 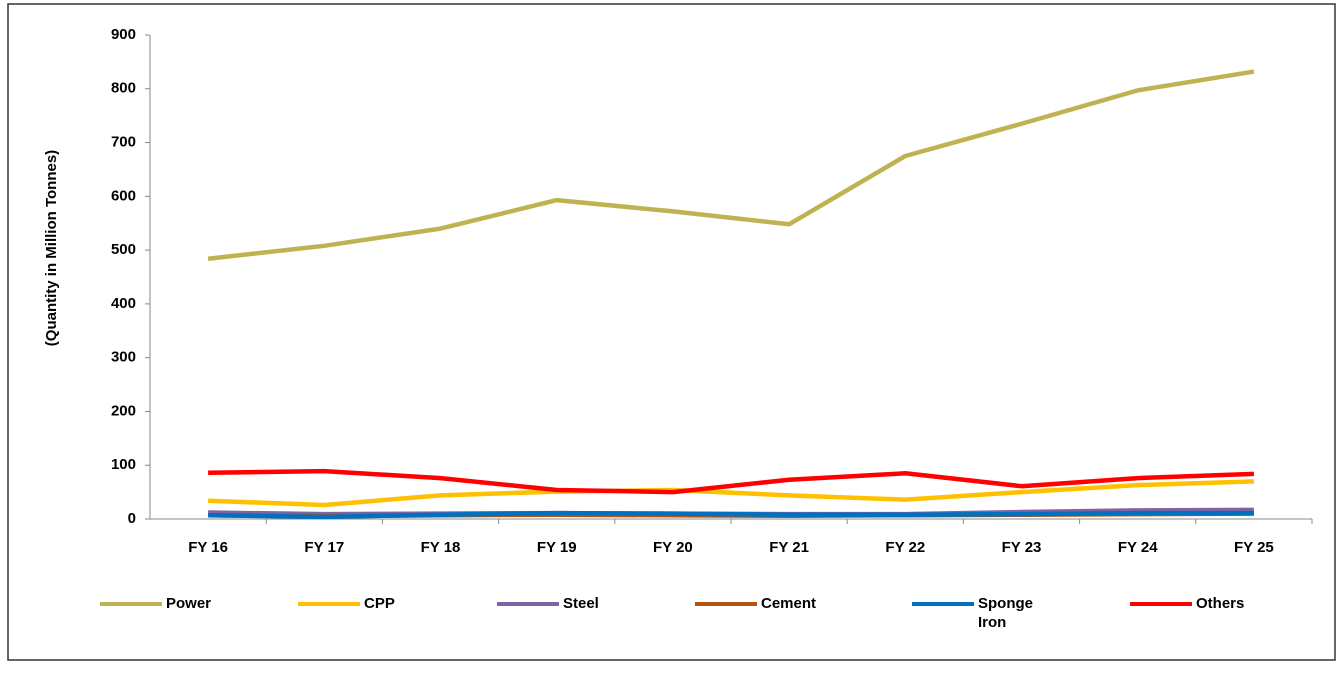 What do you see at coordinates (789, 547) in the screenshot?
I see `x-tick-label: FY 21` at bounding box center [789, 547].